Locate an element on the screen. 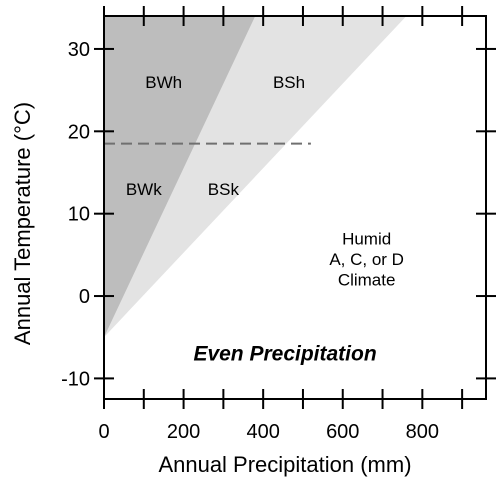 The width and height of the screenshot is (502, 481). y-tick-label: 30 is located at coordinates (79, 50).